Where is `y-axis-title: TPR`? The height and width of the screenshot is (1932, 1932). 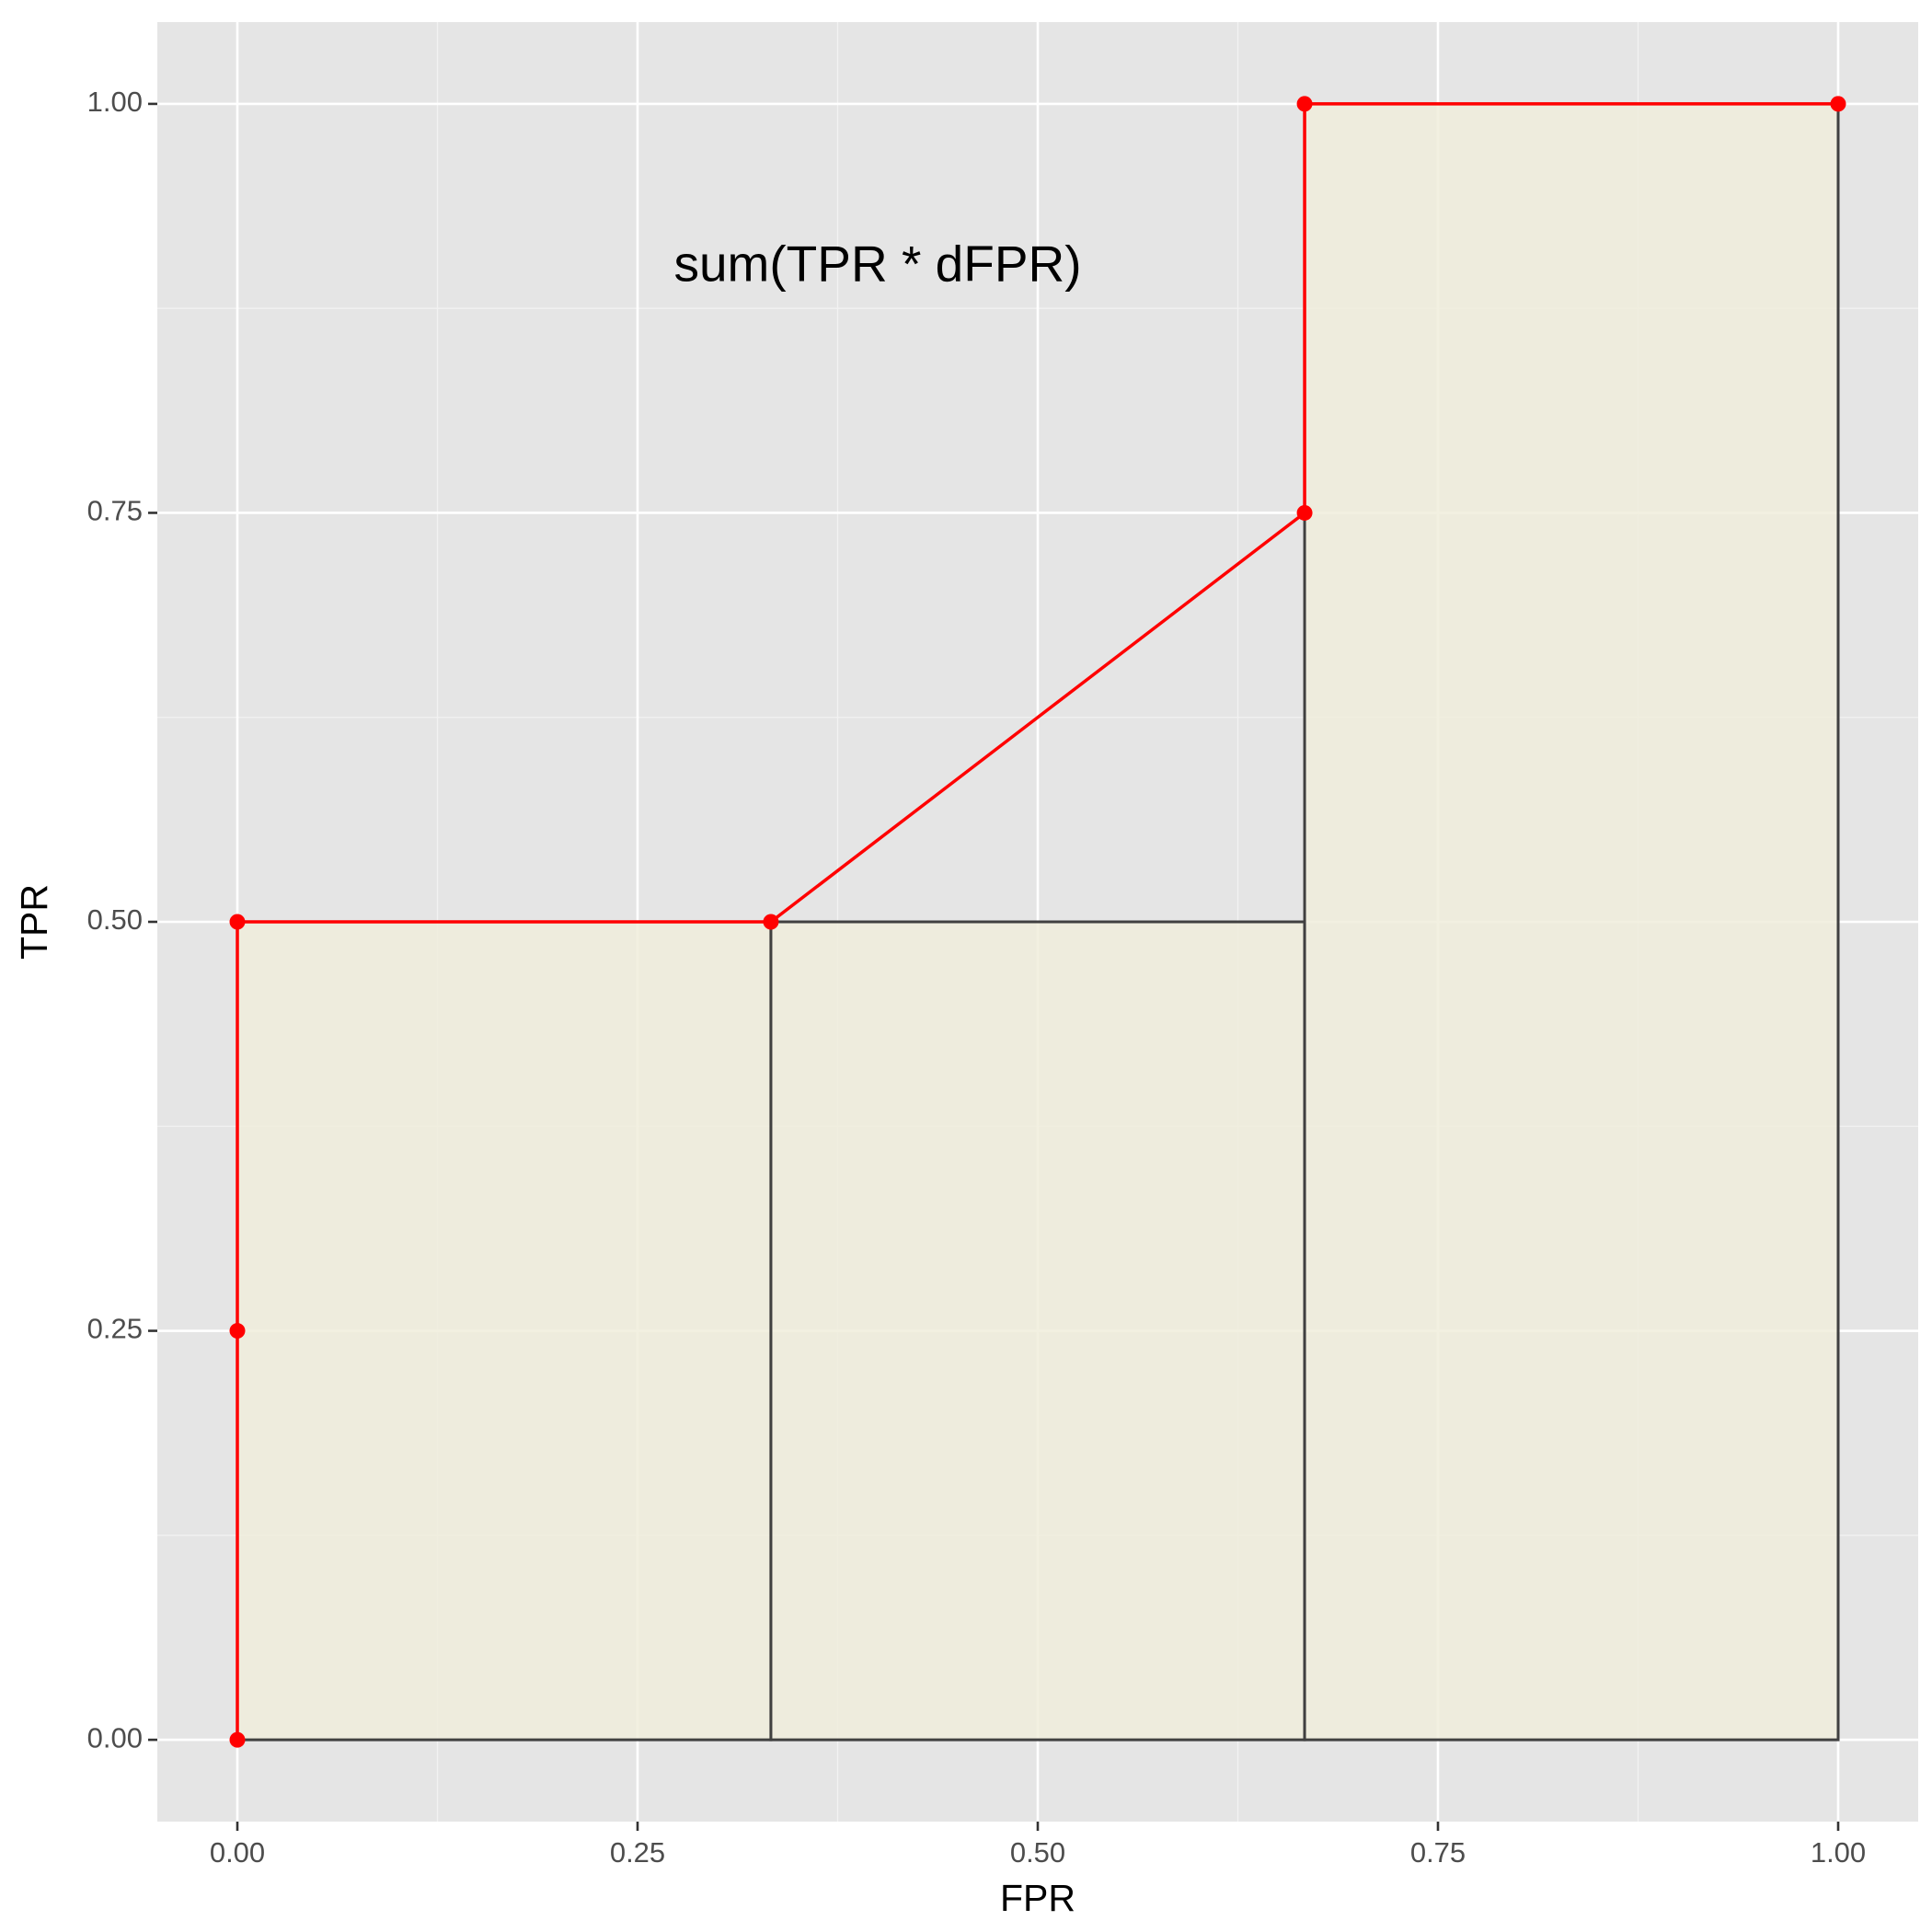 y-axis-title: TPR is located at coordinates (34, 922).